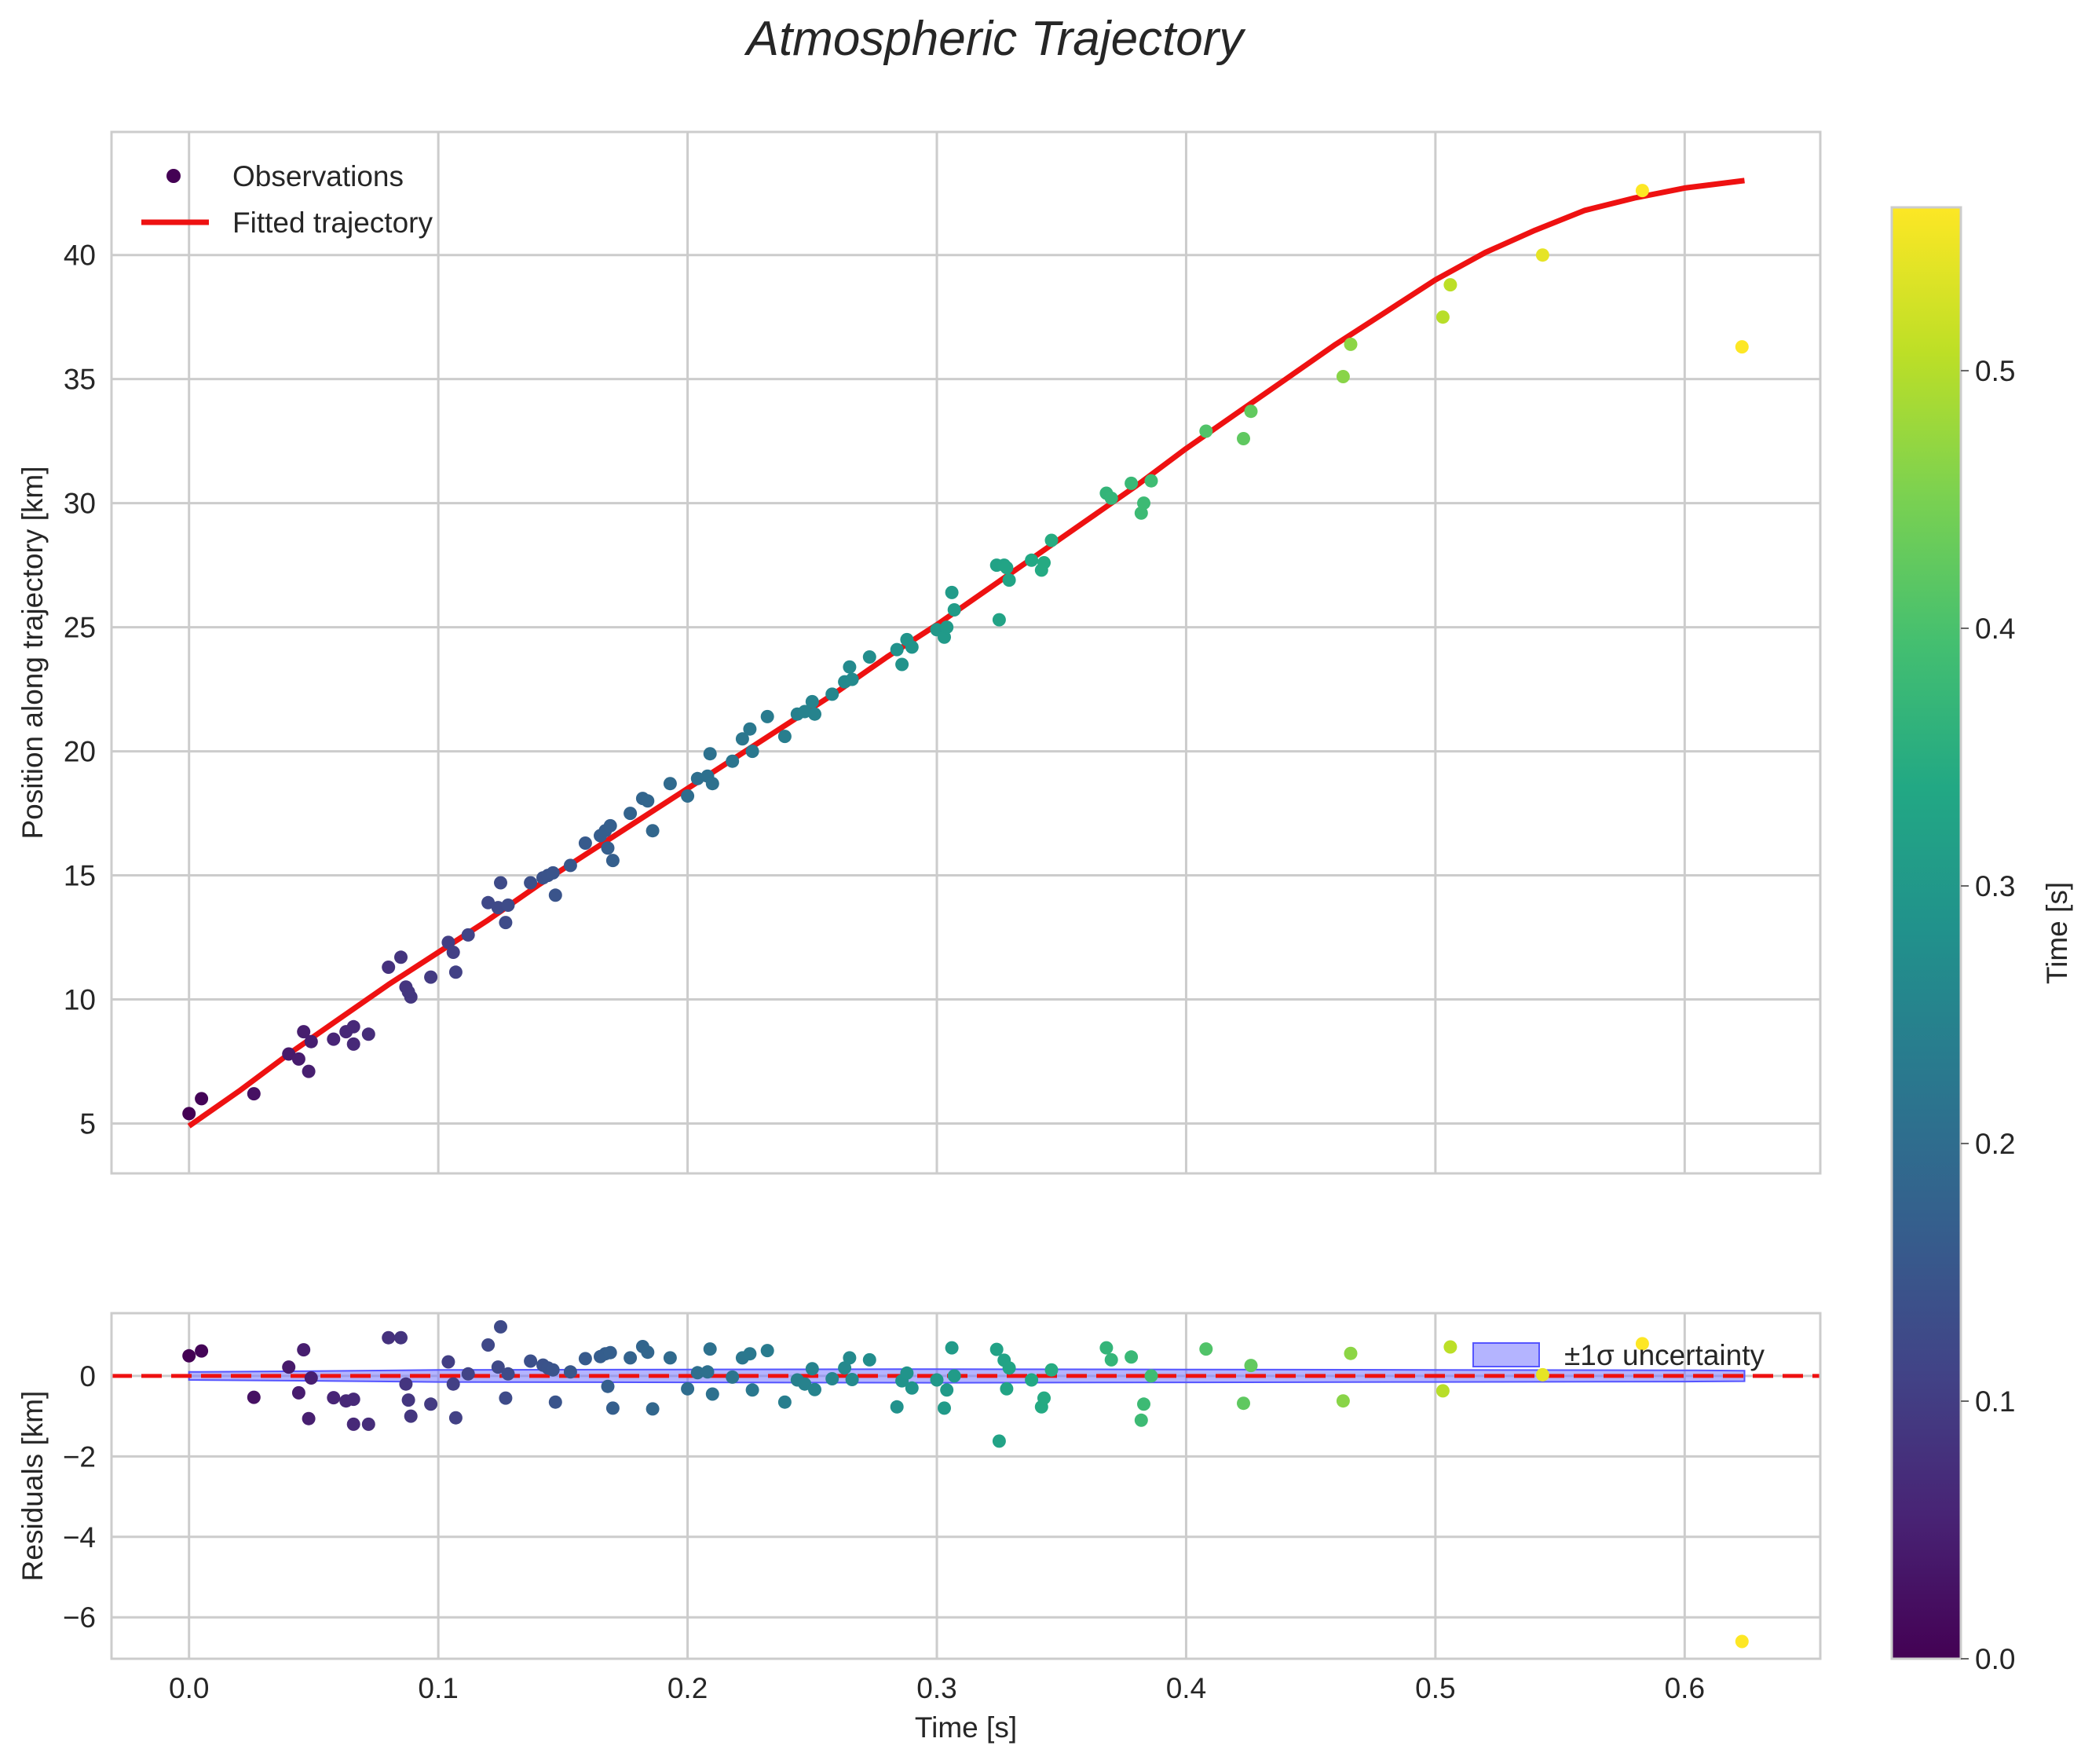 This screenshot has width=2081, height=1764. I want to click on bottom-y-axis-label: Residuals [km], so click(32, 1486).